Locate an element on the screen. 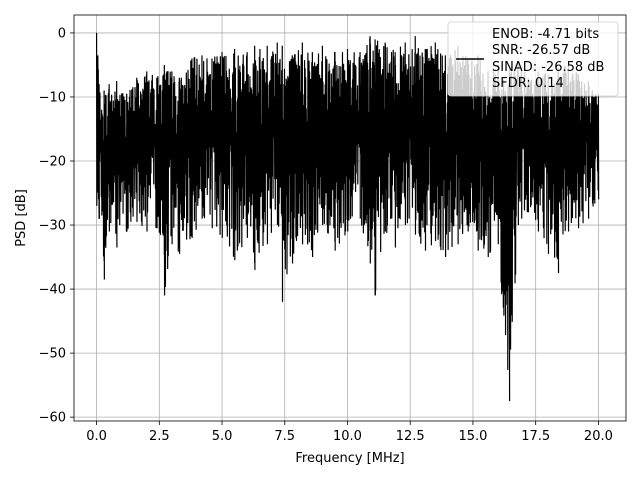  x-tick-label: 12.5 is located at coordinates (410, 436).